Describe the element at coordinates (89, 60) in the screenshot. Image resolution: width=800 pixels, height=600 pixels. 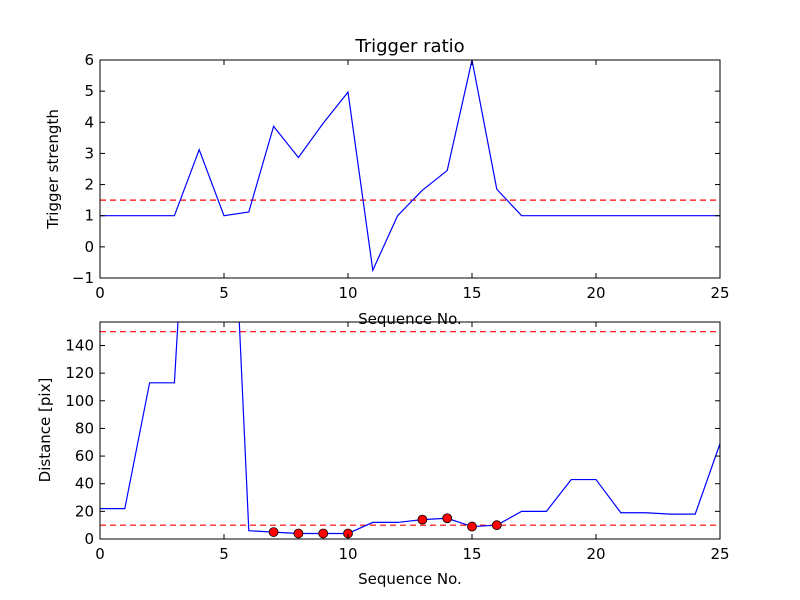
I see `y-tick-label: 6` at that location.